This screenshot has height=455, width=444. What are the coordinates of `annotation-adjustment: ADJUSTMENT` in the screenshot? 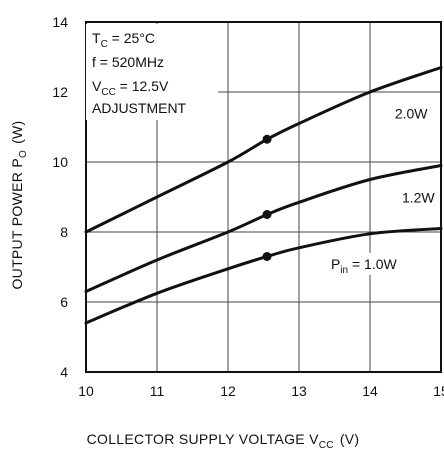 It's located at (139, 108).